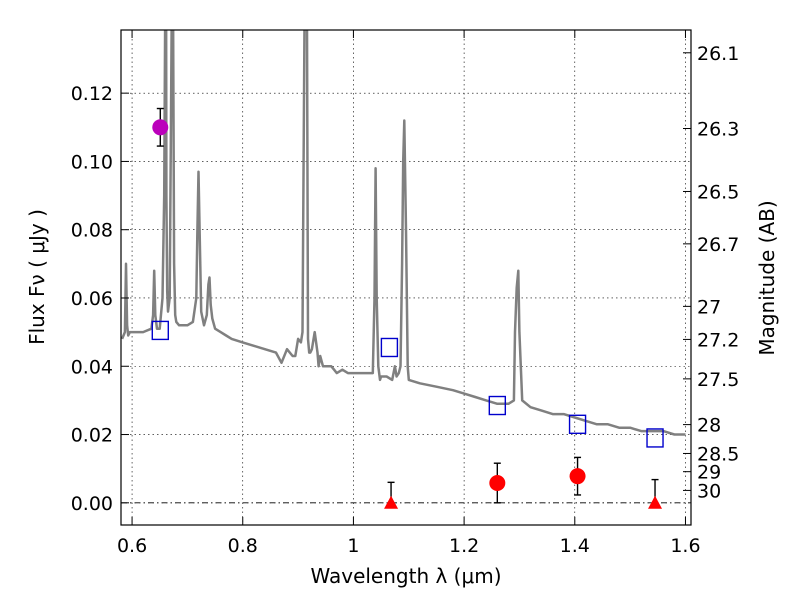  Describe the element at coordinates (353, 546) in the screenshot. I see `x-tick-label: 1` at that location.